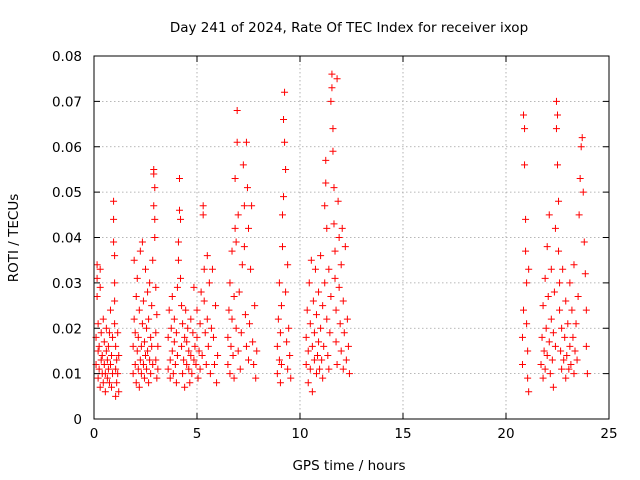 This screenshot has width=640, height=480. What do you see at coordinates (67, 239) in the screenshot?
I see `y-tick-label: 0.04` at bounding box center [67, 239].